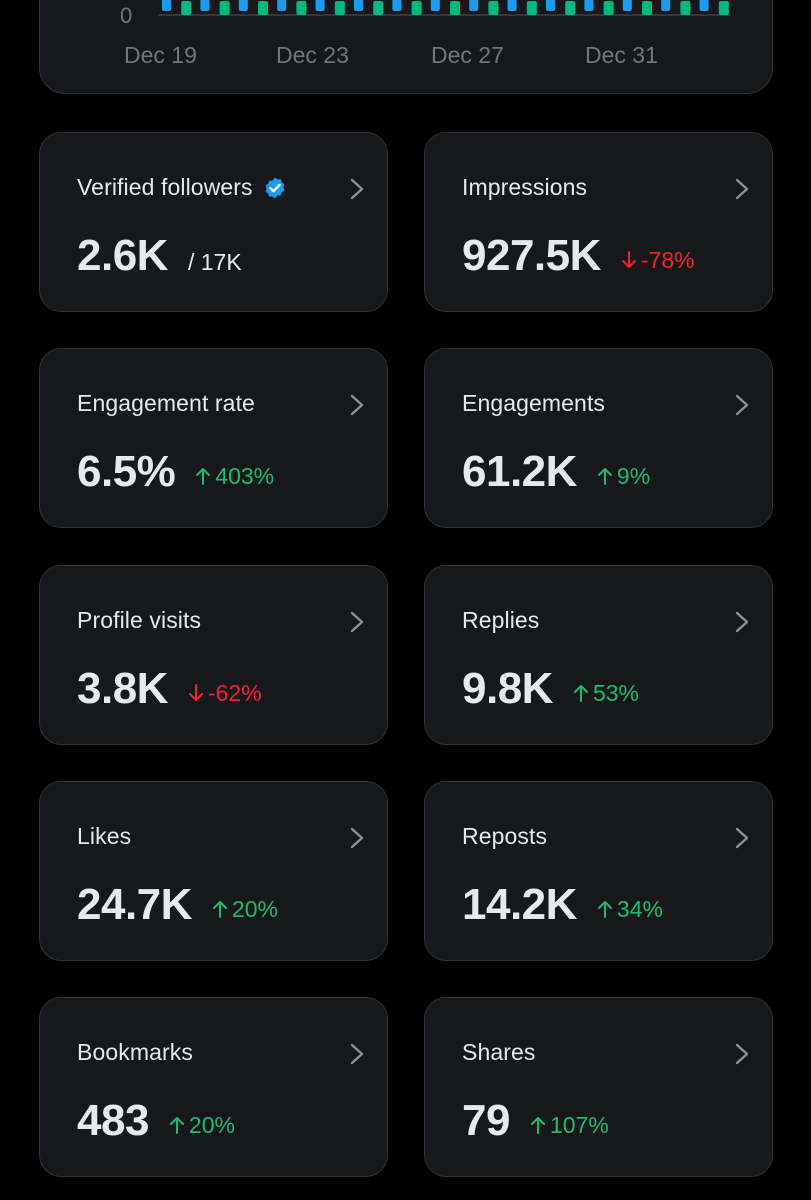 This screenshot has width=811, height=1200. I want to click on metric-card-profile-visits: Profile visits 3.8K -62%, so click(213, 655).